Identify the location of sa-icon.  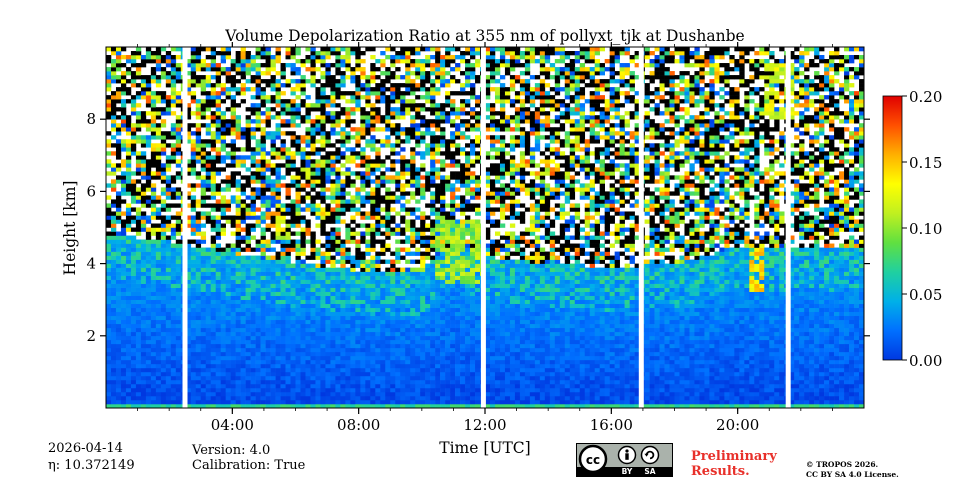
(650, 455).